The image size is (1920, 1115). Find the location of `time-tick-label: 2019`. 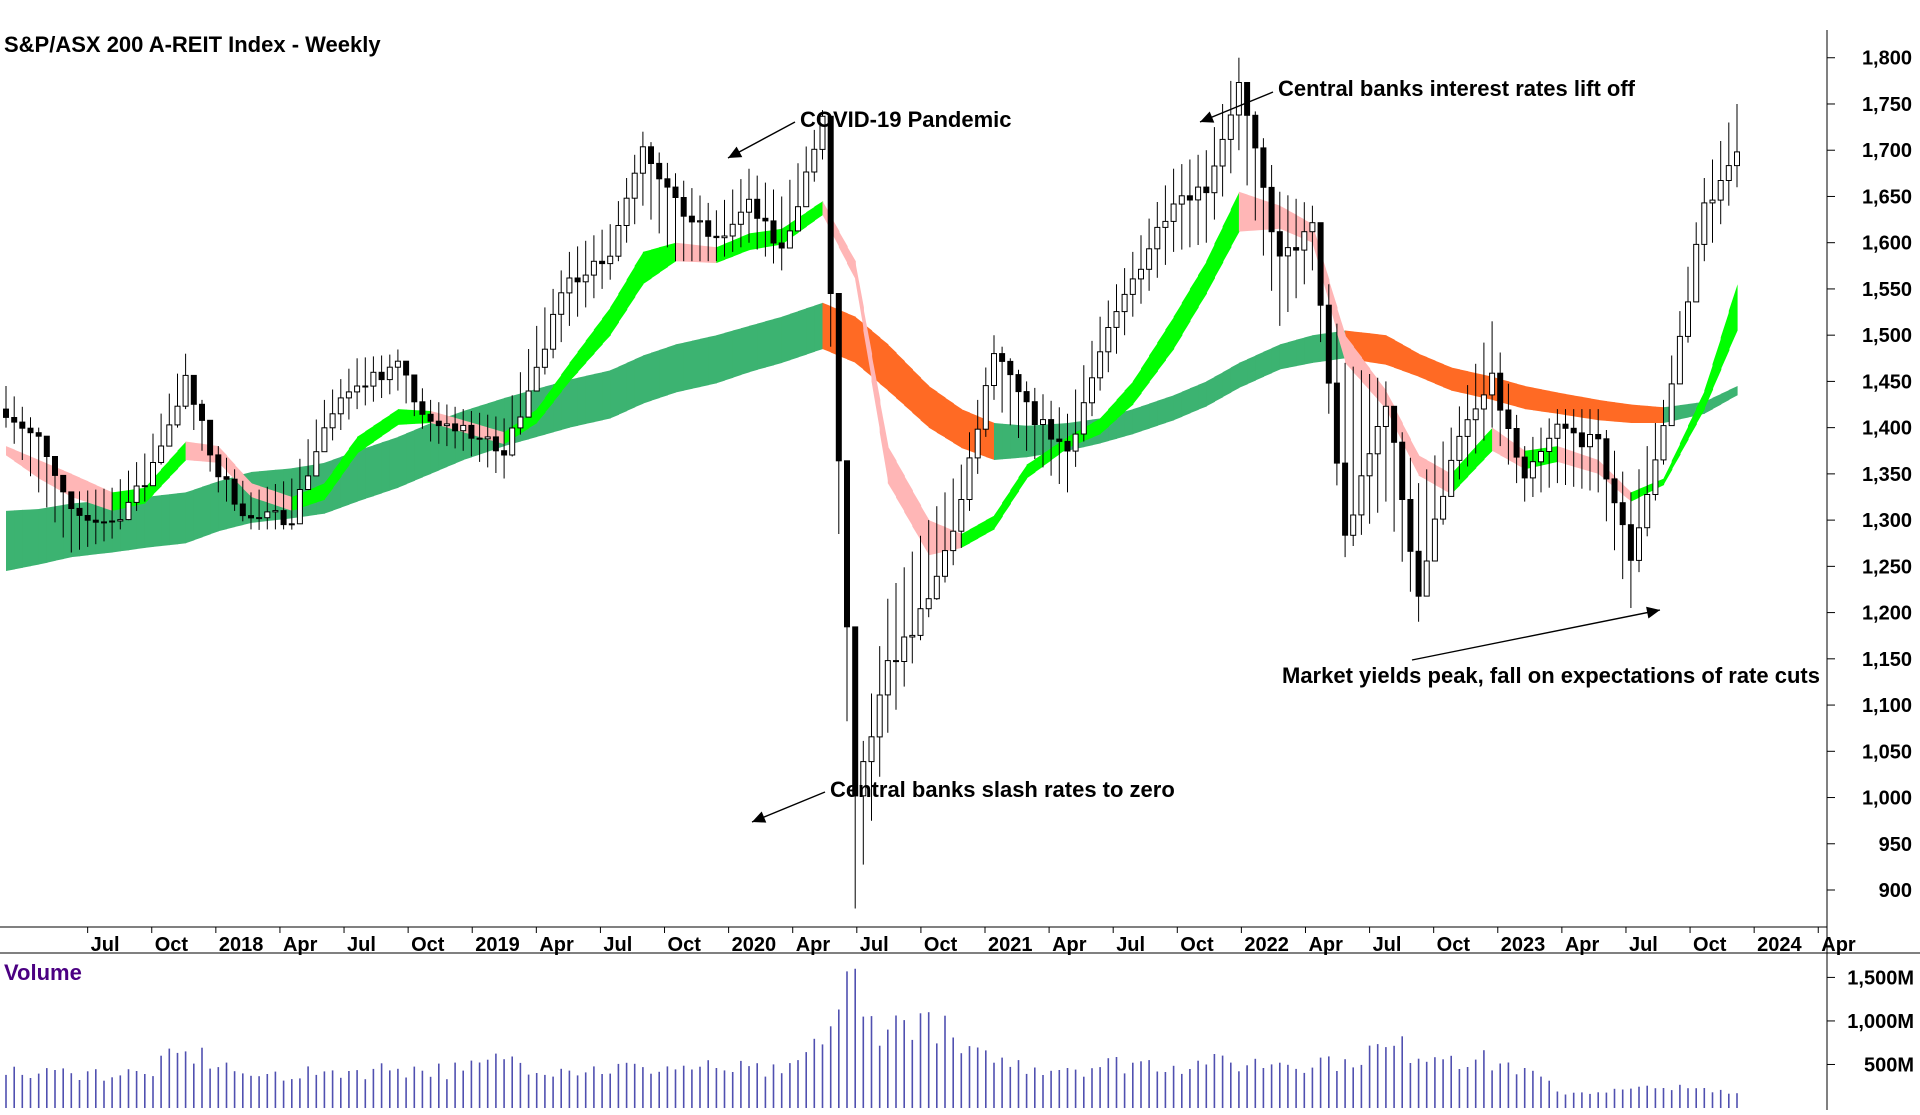

time-tick-label: 2019 is located at coordinates (497, 945).